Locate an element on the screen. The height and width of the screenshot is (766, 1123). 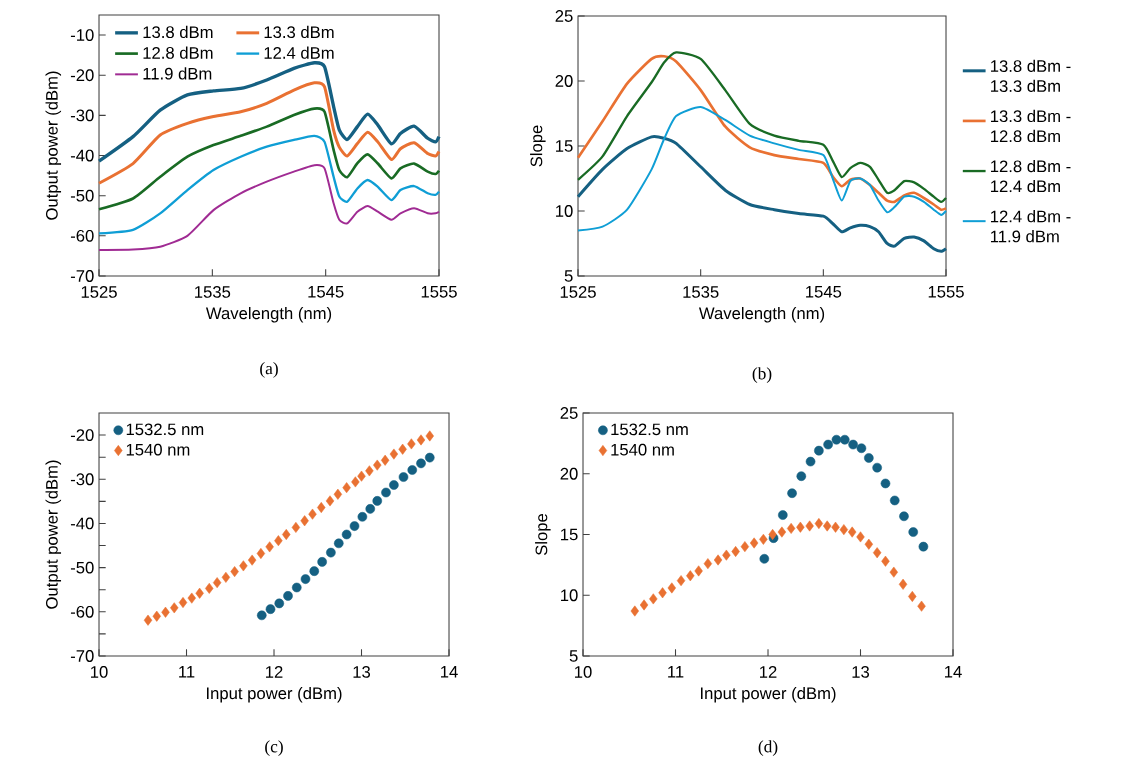
legend-label: 1532.5 nm is located at coordinates (649, 429).